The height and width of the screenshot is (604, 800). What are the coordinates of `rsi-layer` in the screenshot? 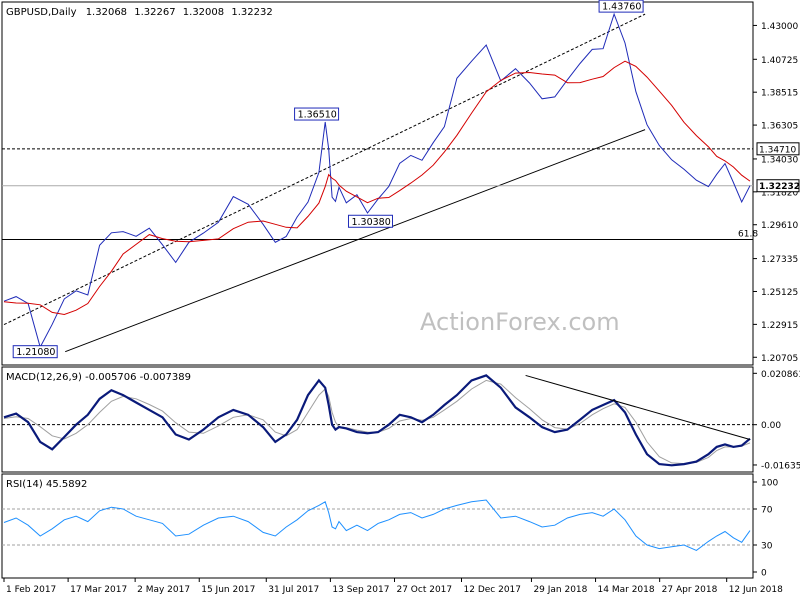 It's located at (377, 525).